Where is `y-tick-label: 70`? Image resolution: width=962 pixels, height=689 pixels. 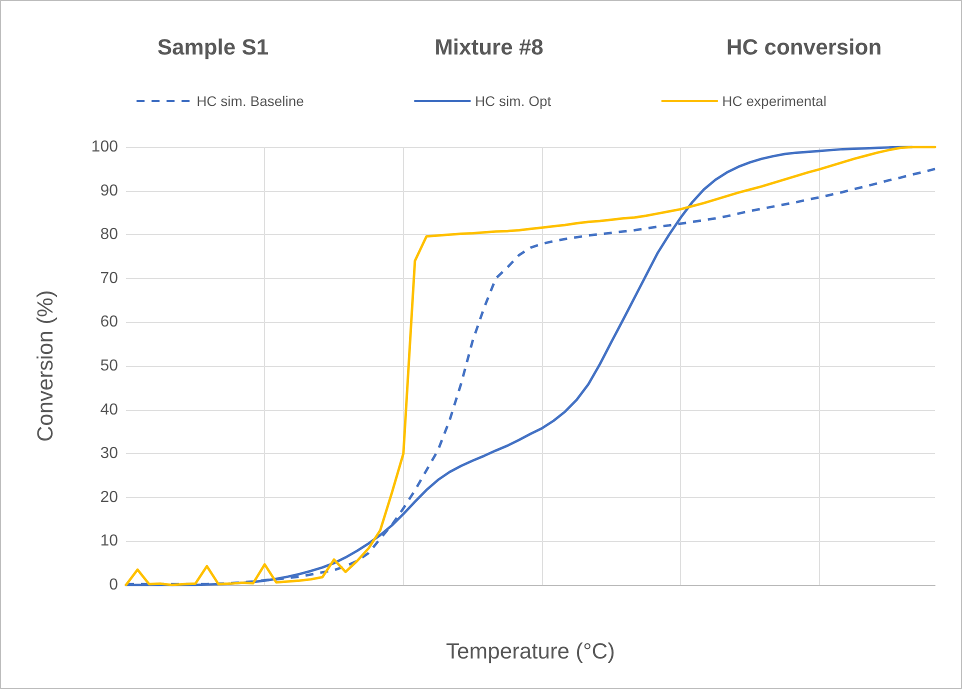 y-tick-label: 70 is located at coordinates (109, 278).